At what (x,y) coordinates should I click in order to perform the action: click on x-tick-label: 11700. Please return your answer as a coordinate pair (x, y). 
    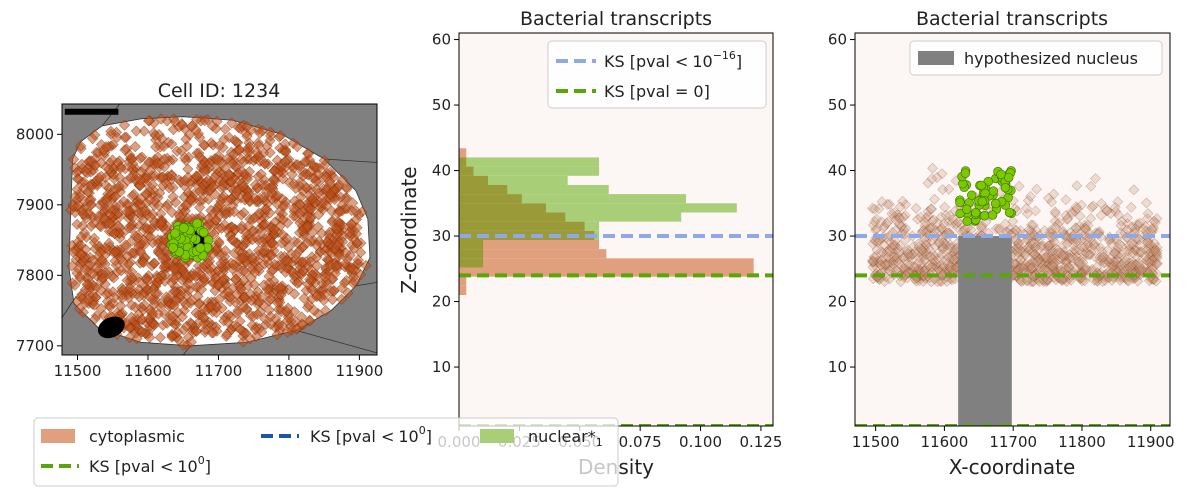
    Looking at the image, I should click on (219, 371).